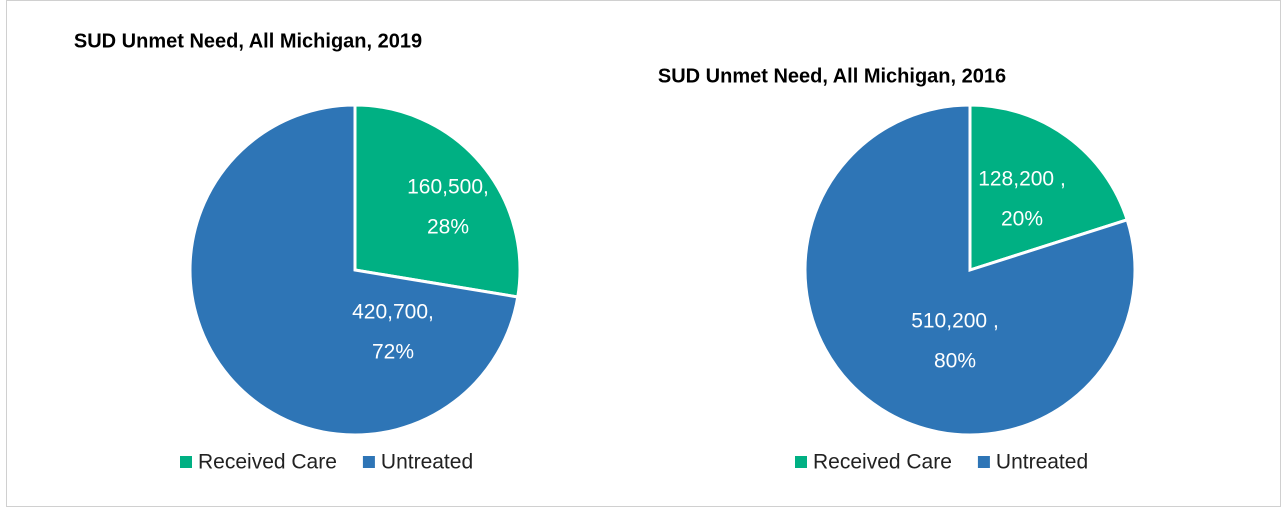 The height and width of the screenshot is (508, 1282). What do you see at coordinates (955, 361) in the screenshot?
I see `data-label: 80%` at bounding box center [955, 361].